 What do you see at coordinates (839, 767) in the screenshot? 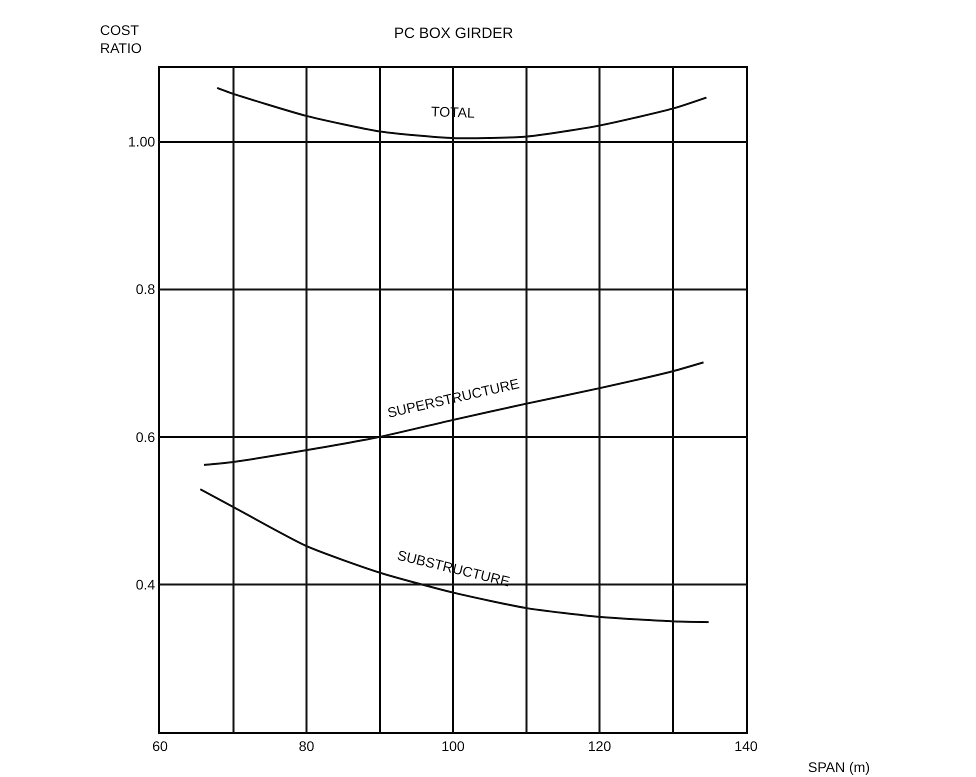
I see `x-axis-title: SPAN (m)` at bounding box center [839, 767].